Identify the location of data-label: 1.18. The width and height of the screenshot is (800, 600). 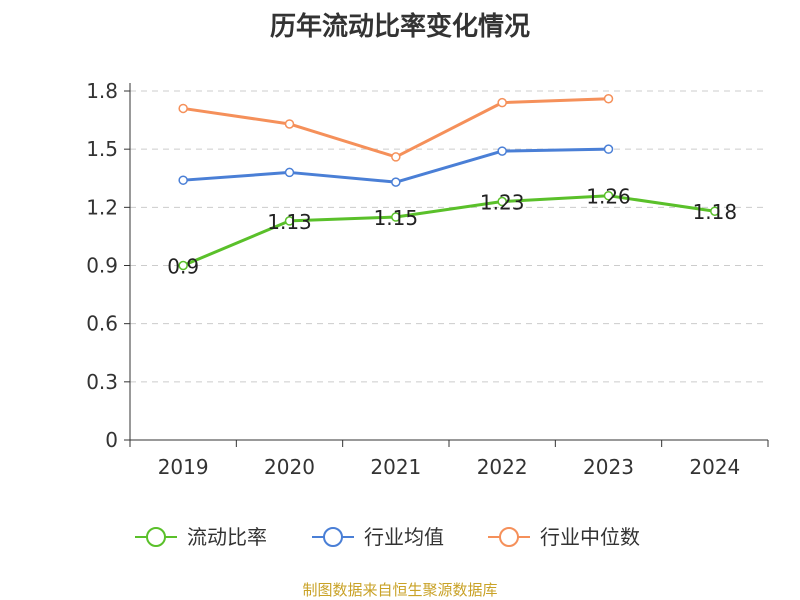
(715, 212).